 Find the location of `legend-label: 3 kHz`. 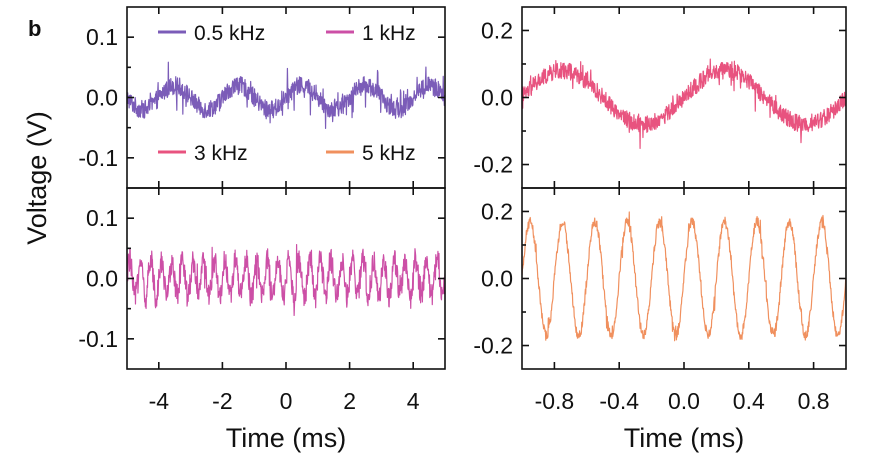

legend-label: 3 kHz is located at coordinates (221, 153).